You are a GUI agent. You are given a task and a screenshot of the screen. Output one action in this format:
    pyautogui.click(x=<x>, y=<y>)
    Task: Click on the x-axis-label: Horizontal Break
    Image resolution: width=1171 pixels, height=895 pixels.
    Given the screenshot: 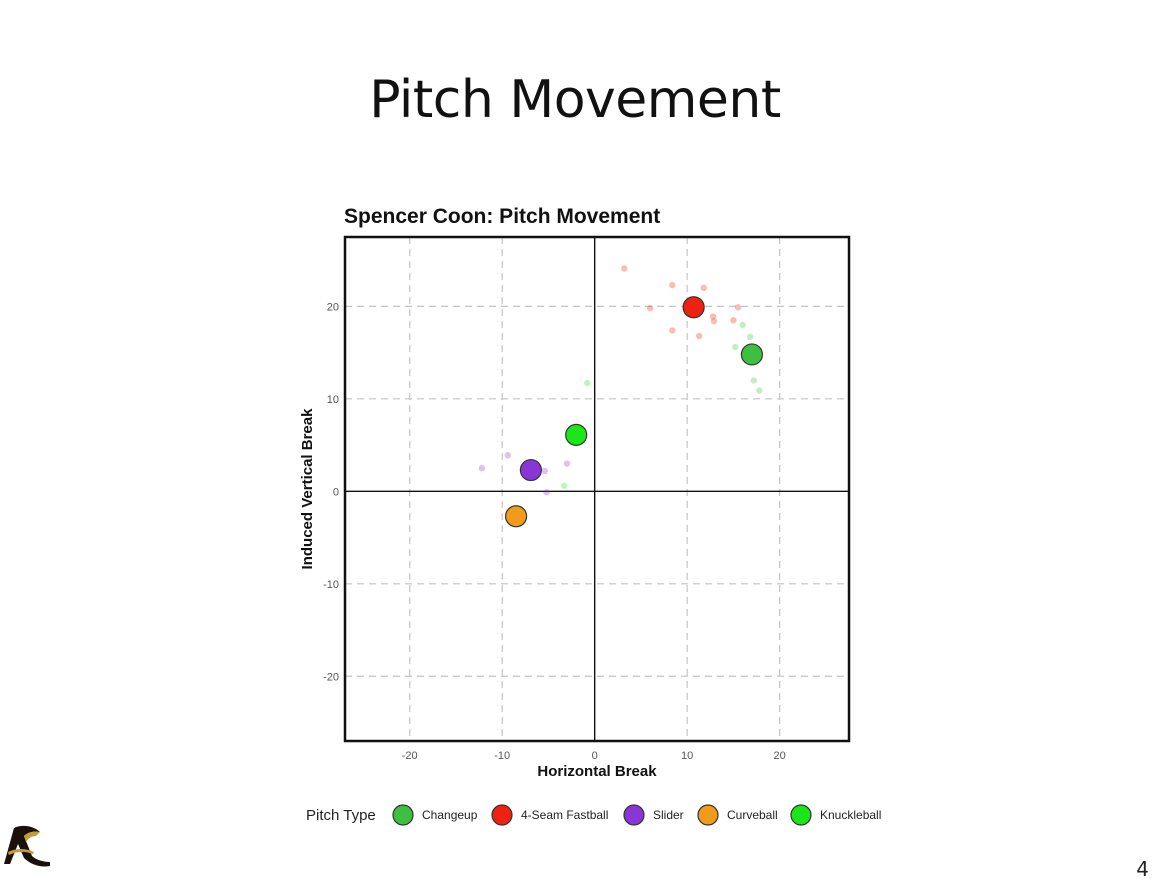 What is the action you would take?
    pyautogui.click(x=597, y=771)
    